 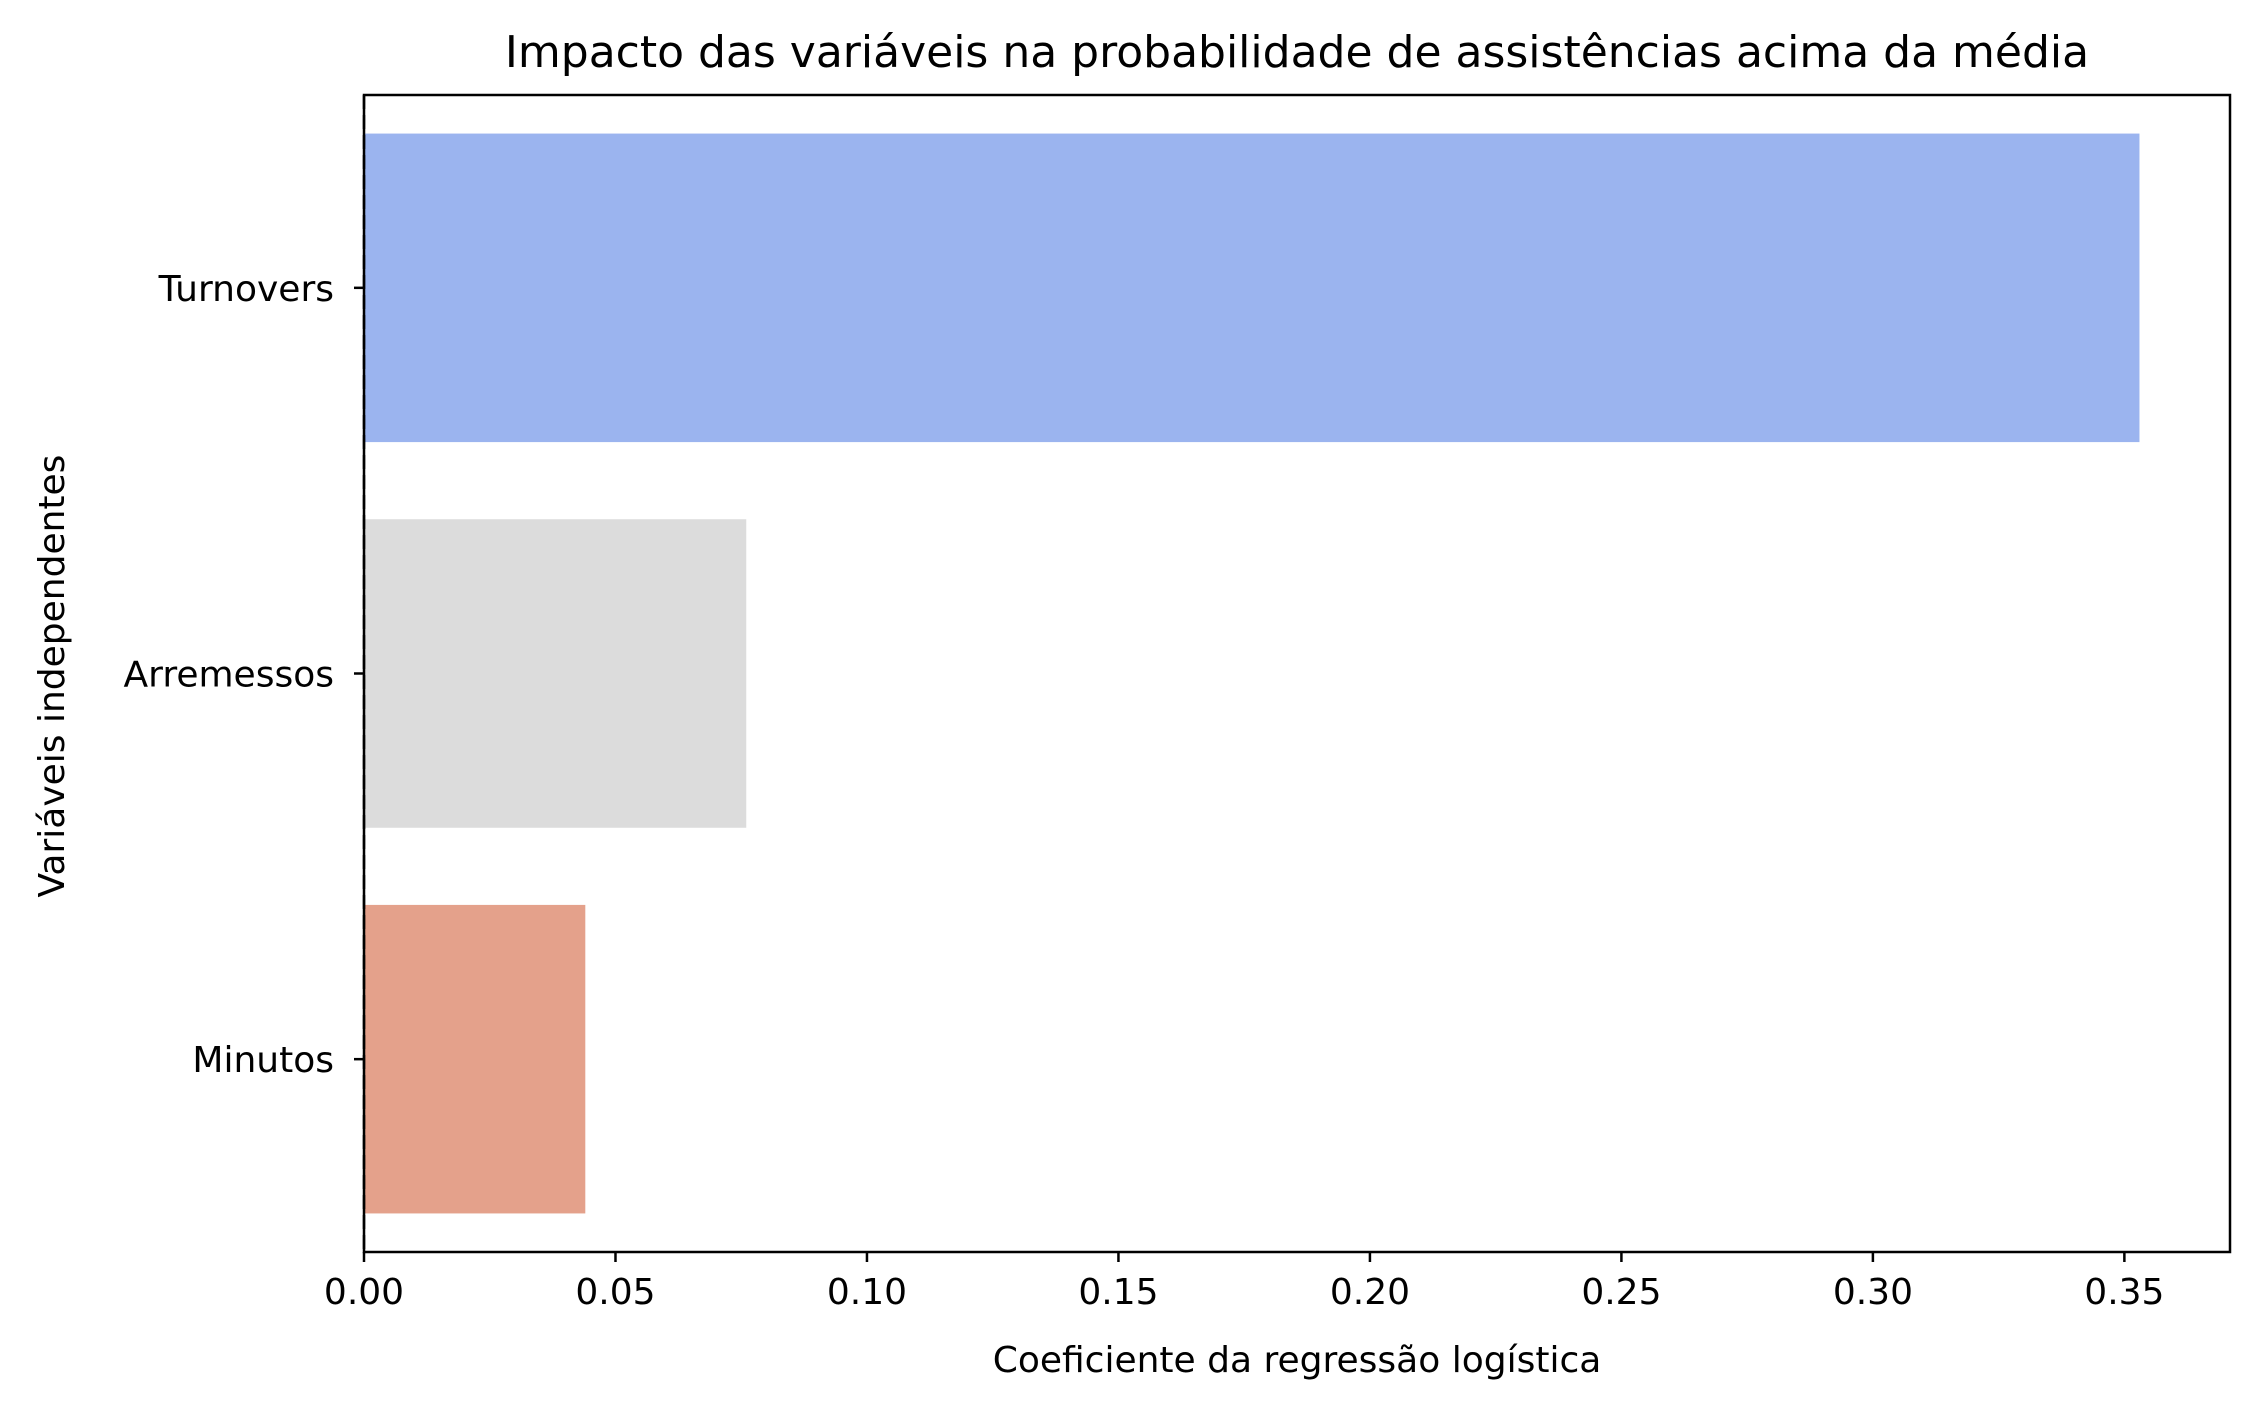 What do you see at coordinates (1873, 1292) in the screenshot?
I see `x-tick-label: 0.30` at bounding box center [1873, 1292].